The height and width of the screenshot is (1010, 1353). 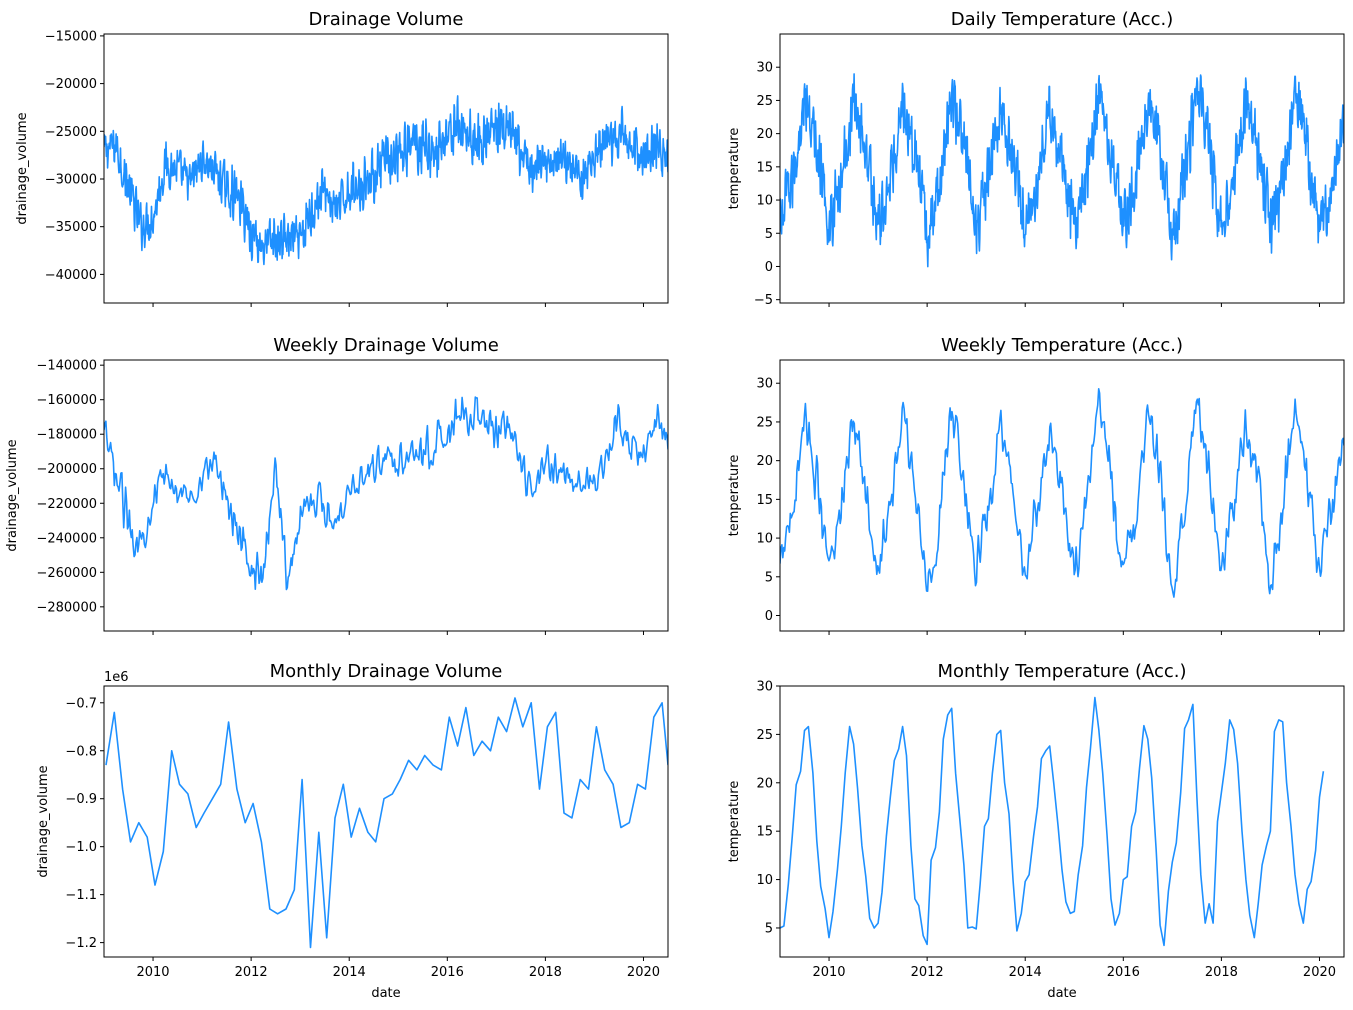 I want to click on chart-title: Weekly Drainage Volume, so click(x=386, y=345).